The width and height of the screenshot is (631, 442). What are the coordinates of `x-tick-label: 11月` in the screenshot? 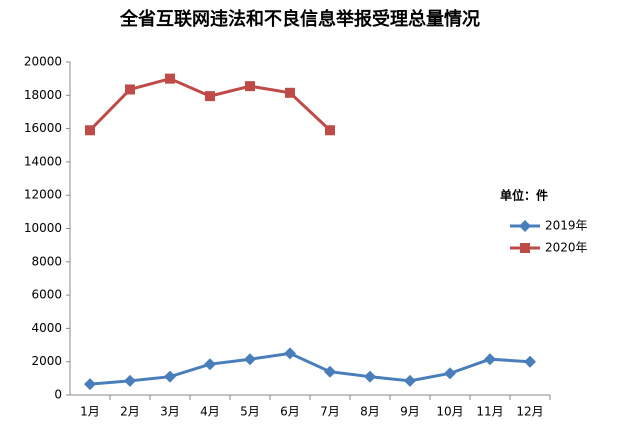 It's located at (489, 412).